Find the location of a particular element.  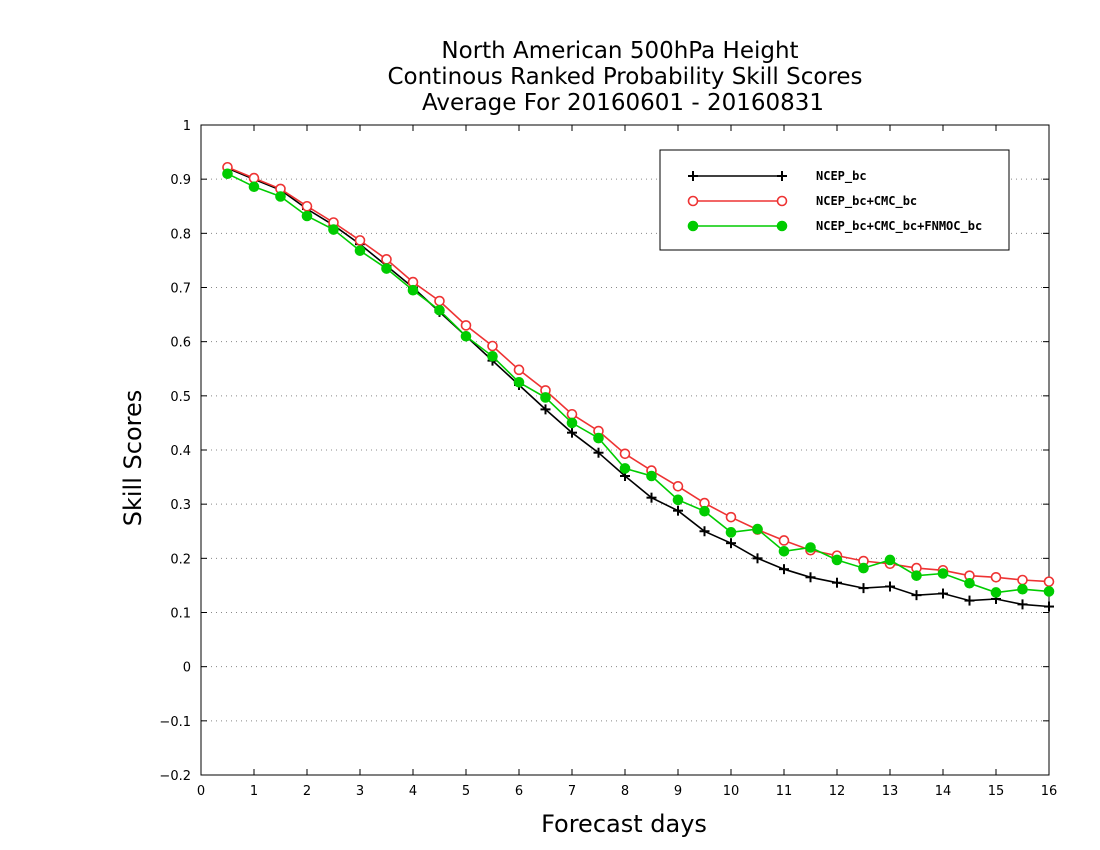

y-tick-label: 0.8 is located at coordinates (180, 234).